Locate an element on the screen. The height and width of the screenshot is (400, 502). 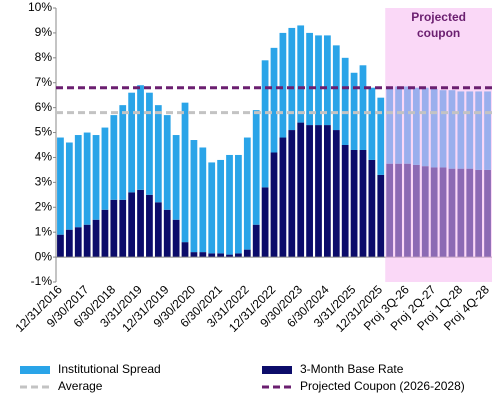
y-tick-label: 6% is located at coordinates (44, 107).